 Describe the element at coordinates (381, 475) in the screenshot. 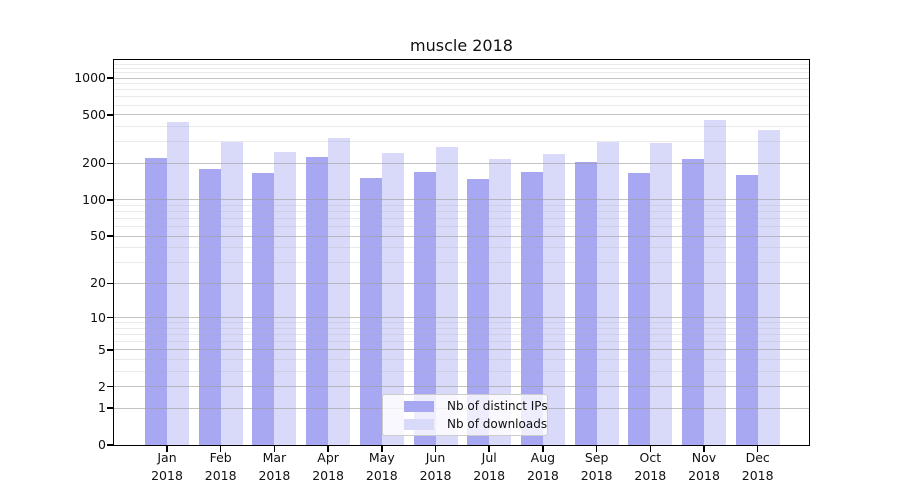

I see `x-tick-year-may: 2018` at that location.